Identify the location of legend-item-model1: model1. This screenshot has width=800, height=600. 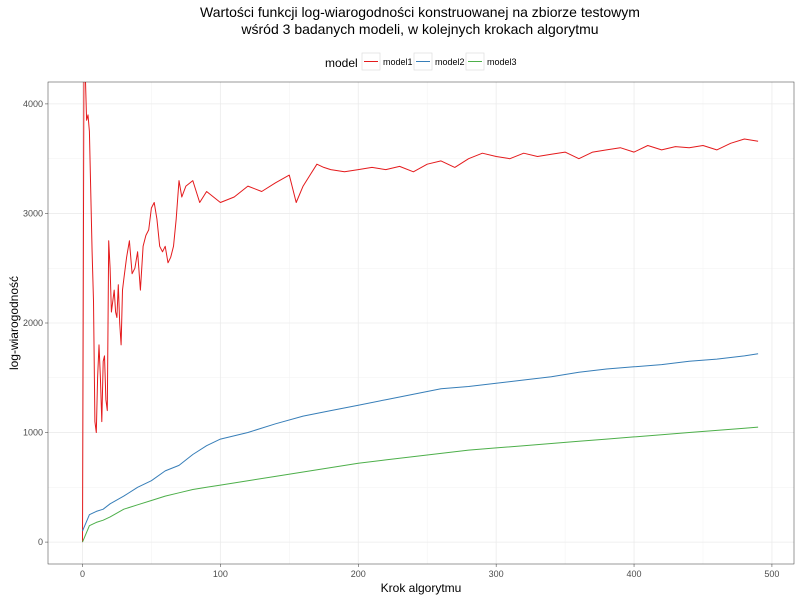
(387, 61).